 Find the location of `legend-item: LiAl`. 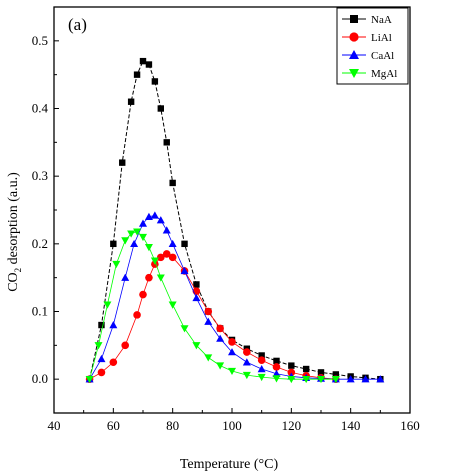

legend-item: LiAl is located at coordinates (367, 38).